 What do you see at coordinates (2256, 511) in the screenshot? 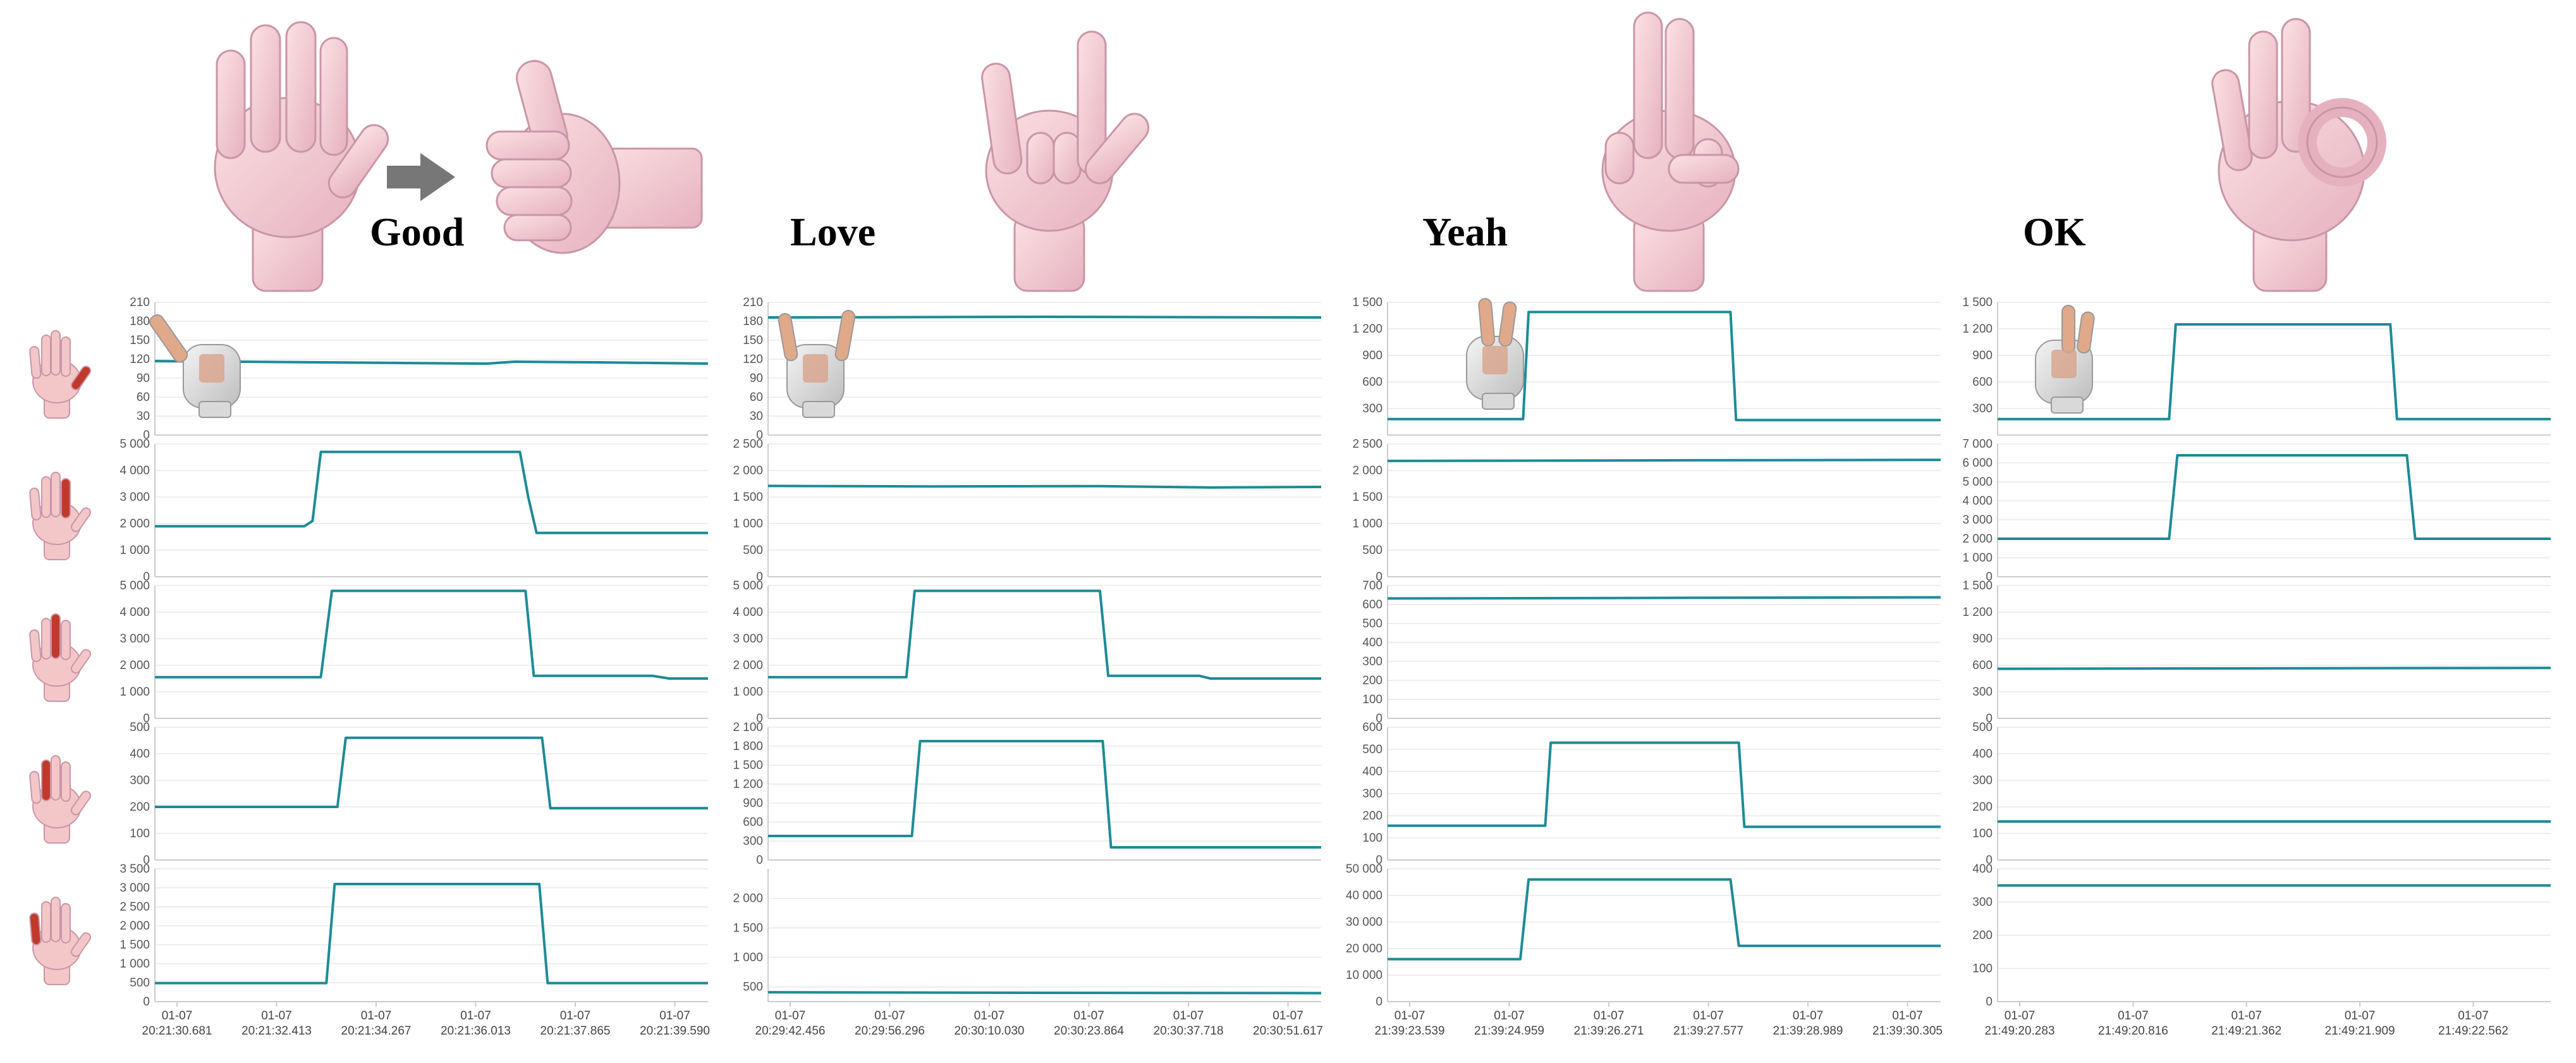
I see `panel-index: 0 1 000 2 000 3 000 4 000 5 000 6 000 7 000` at bounding box center [2256, 511].